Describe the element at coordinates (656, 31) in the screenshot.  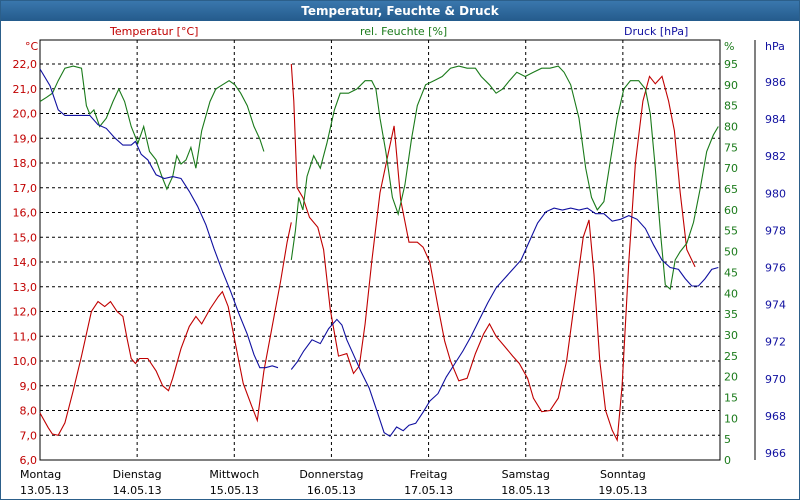
I see `pressure-axis-title: Druck [hPa]` at that location.